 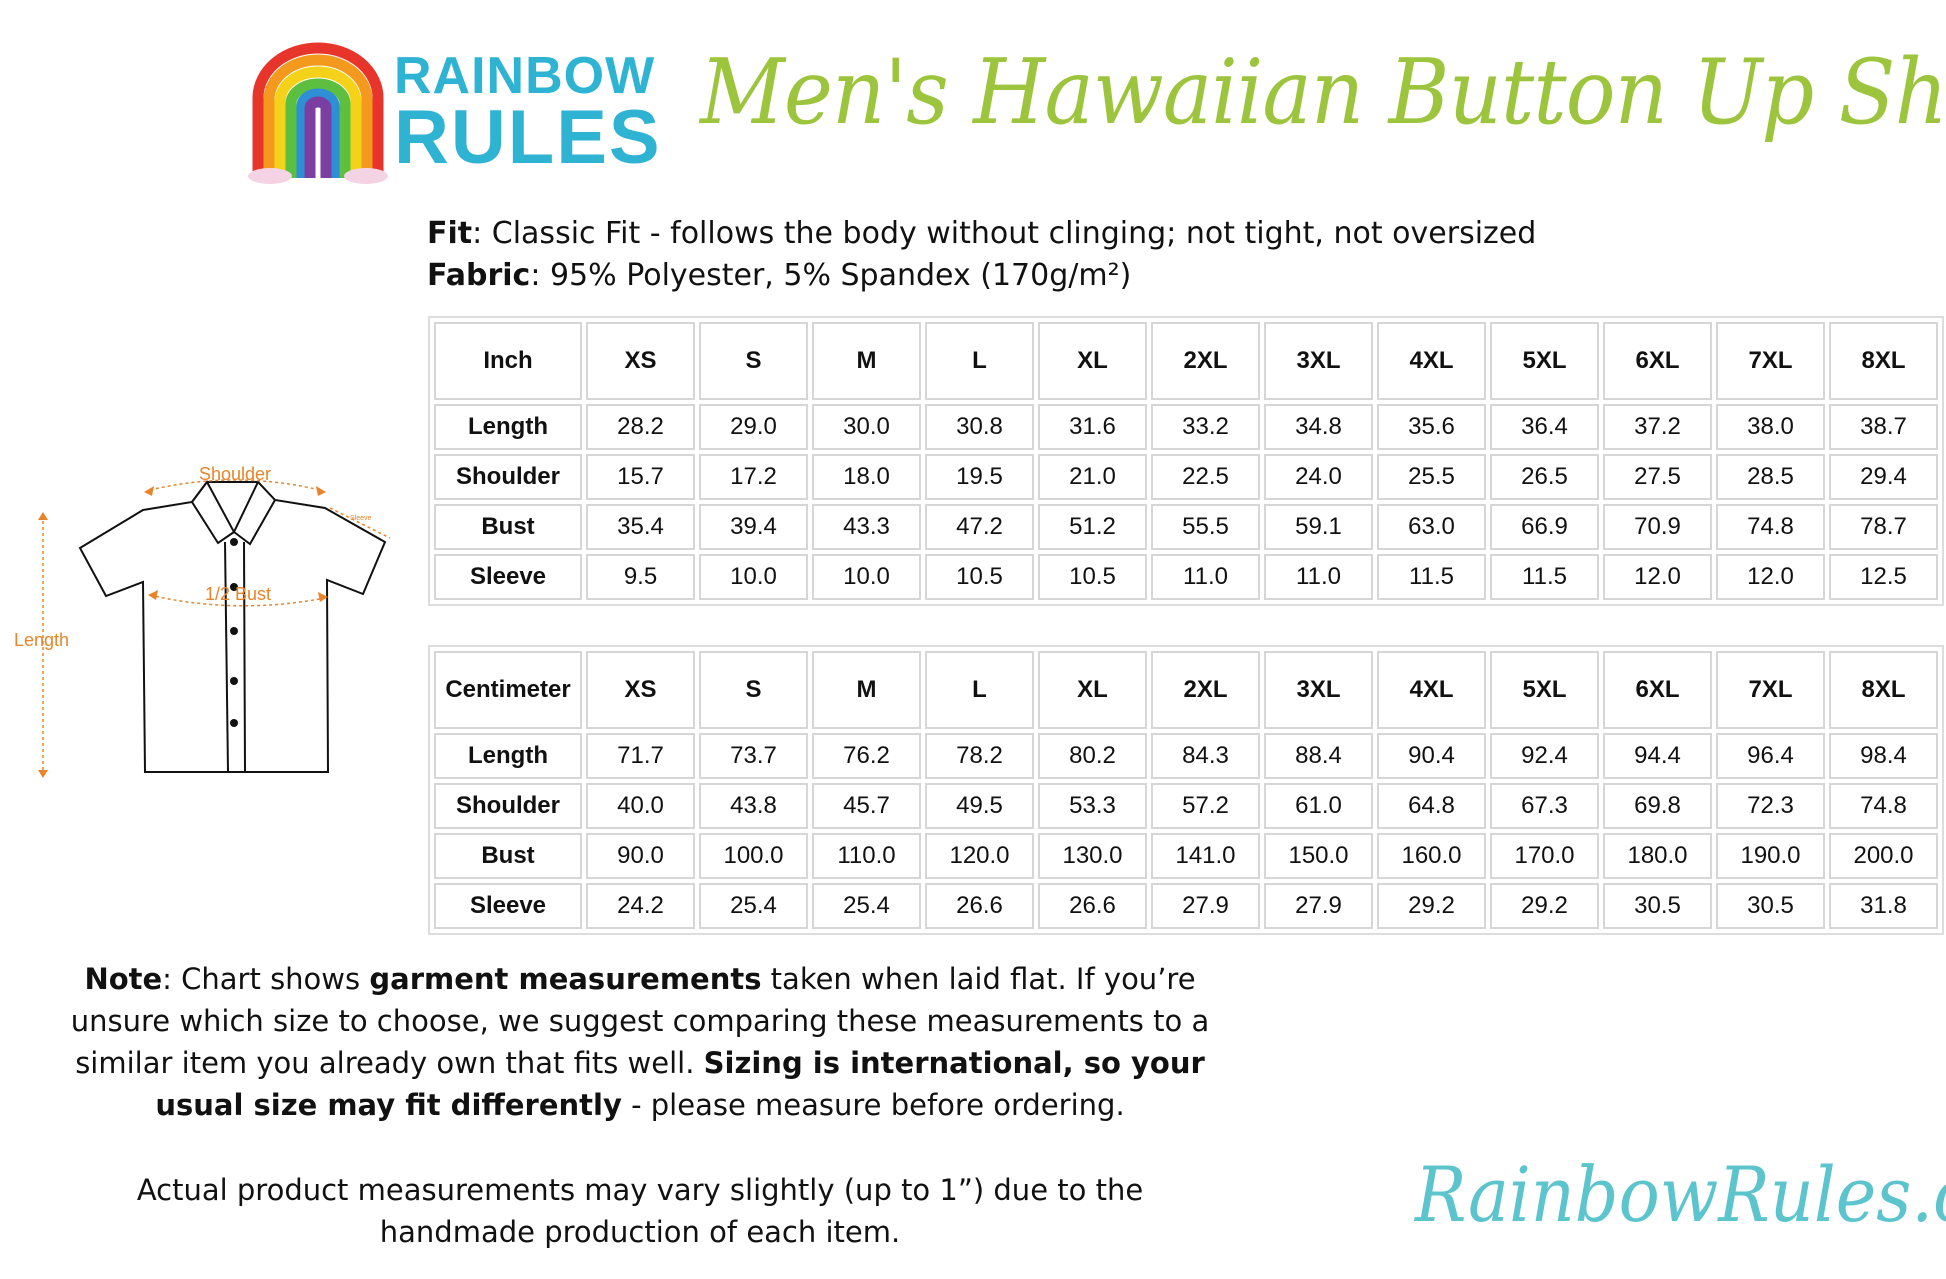 I want to click on size-header: 2XL, so click(x=1205, y=361).